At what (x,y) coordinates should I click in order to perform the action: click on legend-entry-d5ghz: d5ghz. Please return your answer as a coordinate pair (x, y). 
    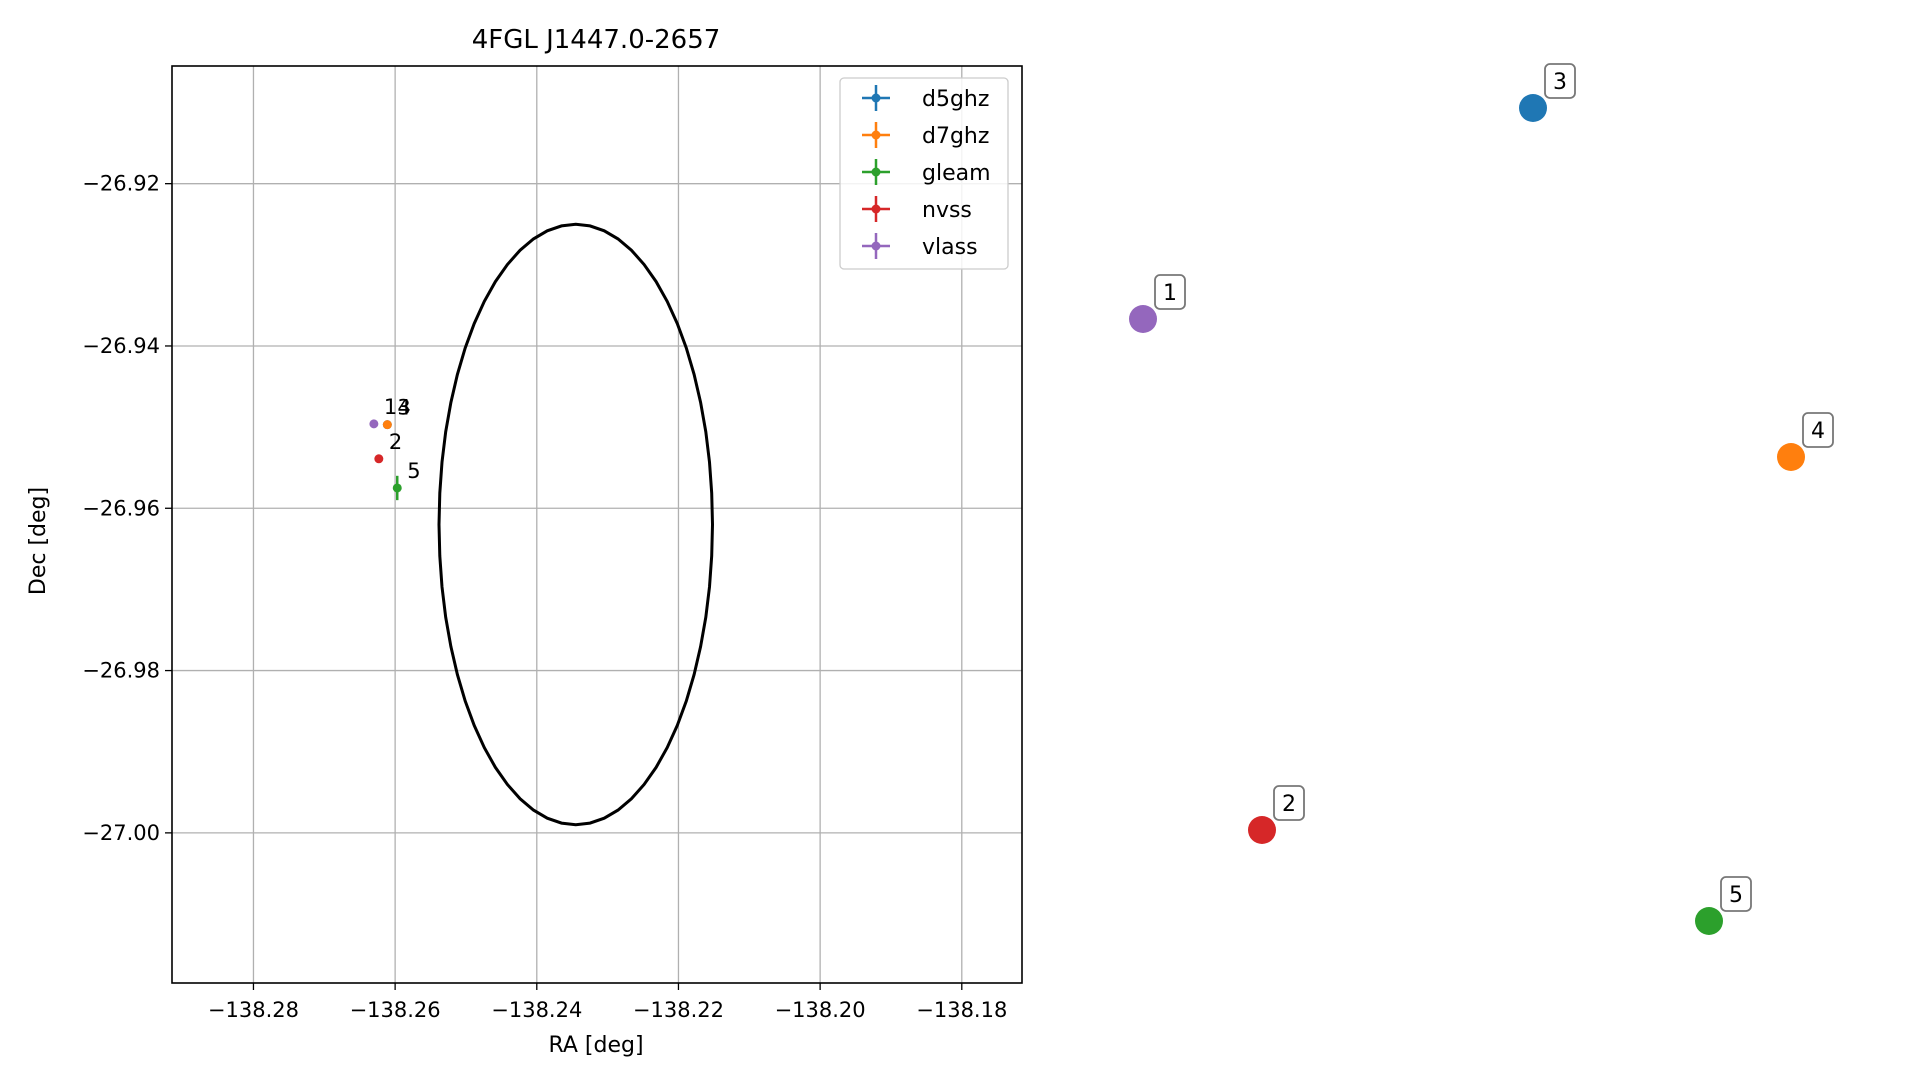
    Looking at the image, I should click on (955, 99).